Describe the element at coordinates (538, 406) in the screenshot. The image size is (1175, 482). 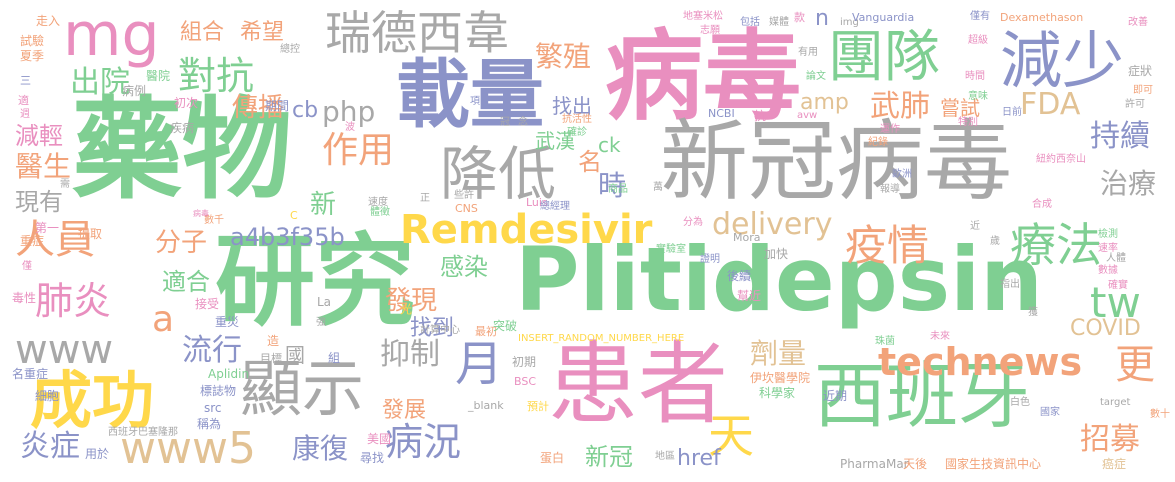
I see `word-expected: 預計` at that location.